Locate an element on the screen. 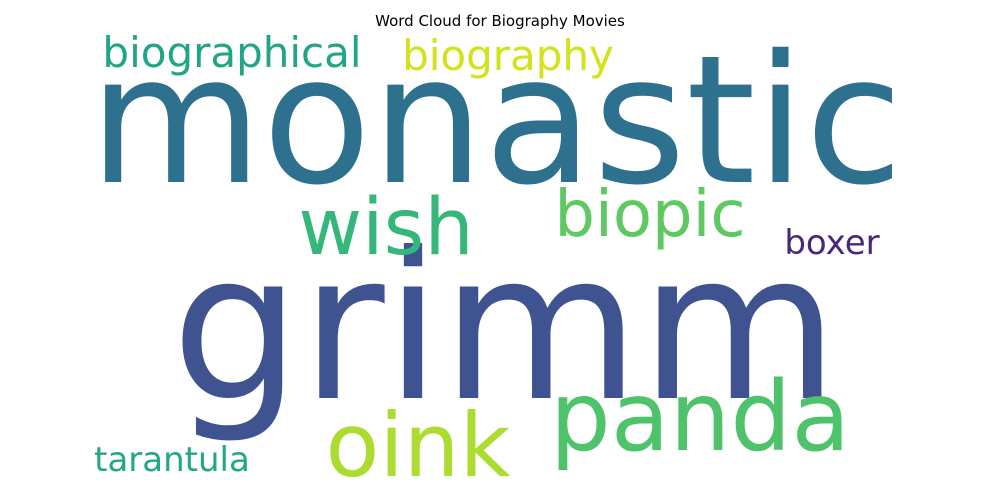  word-biopic: biopic is located at coordinates (649, 215).